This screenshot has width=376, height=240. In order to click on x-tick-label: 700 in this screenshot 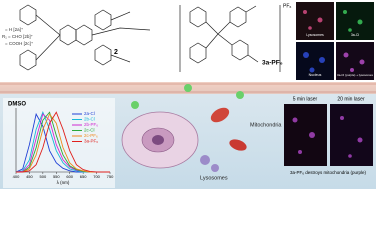, I will do `click(96, 176)`.